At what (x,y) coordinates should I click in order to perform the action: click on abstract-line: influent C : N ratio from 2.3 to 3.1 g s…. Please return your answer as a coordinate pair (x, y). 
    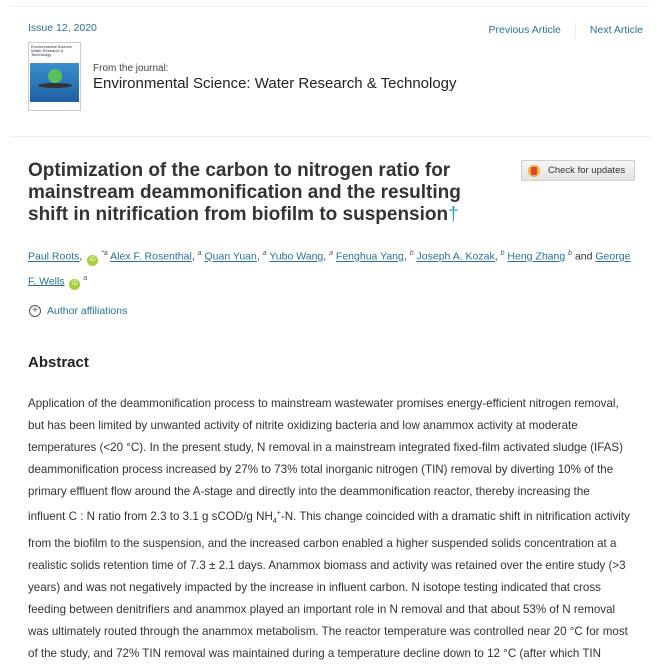
    Looking at the image, I should click on (329, 518).